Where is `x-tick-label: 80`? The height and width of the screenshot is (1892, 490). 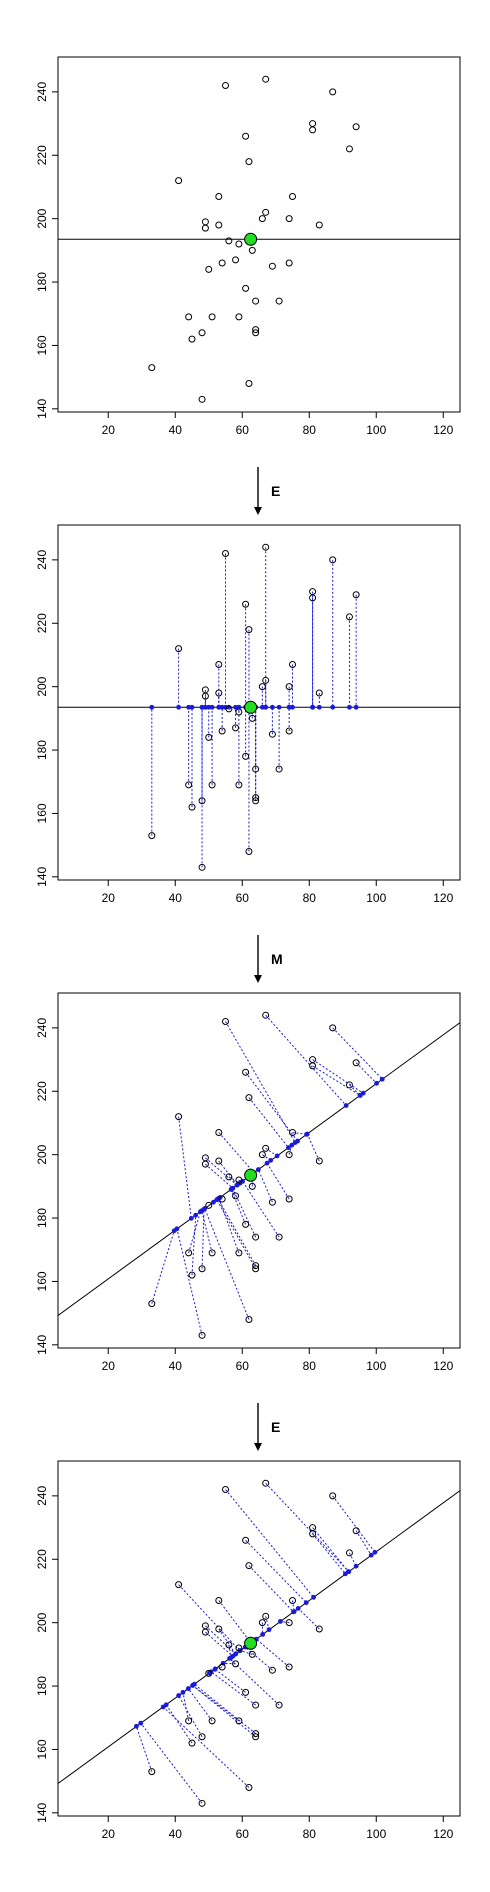 x-tick-label: 80 is located at coordinates (310, 898).